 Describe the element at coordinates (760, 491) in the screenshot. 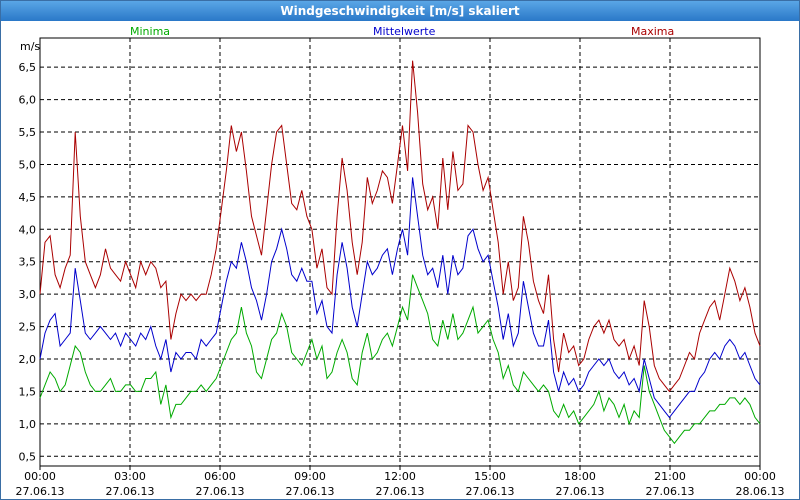

I see `x-tick-date: 28.06.13` at that location.